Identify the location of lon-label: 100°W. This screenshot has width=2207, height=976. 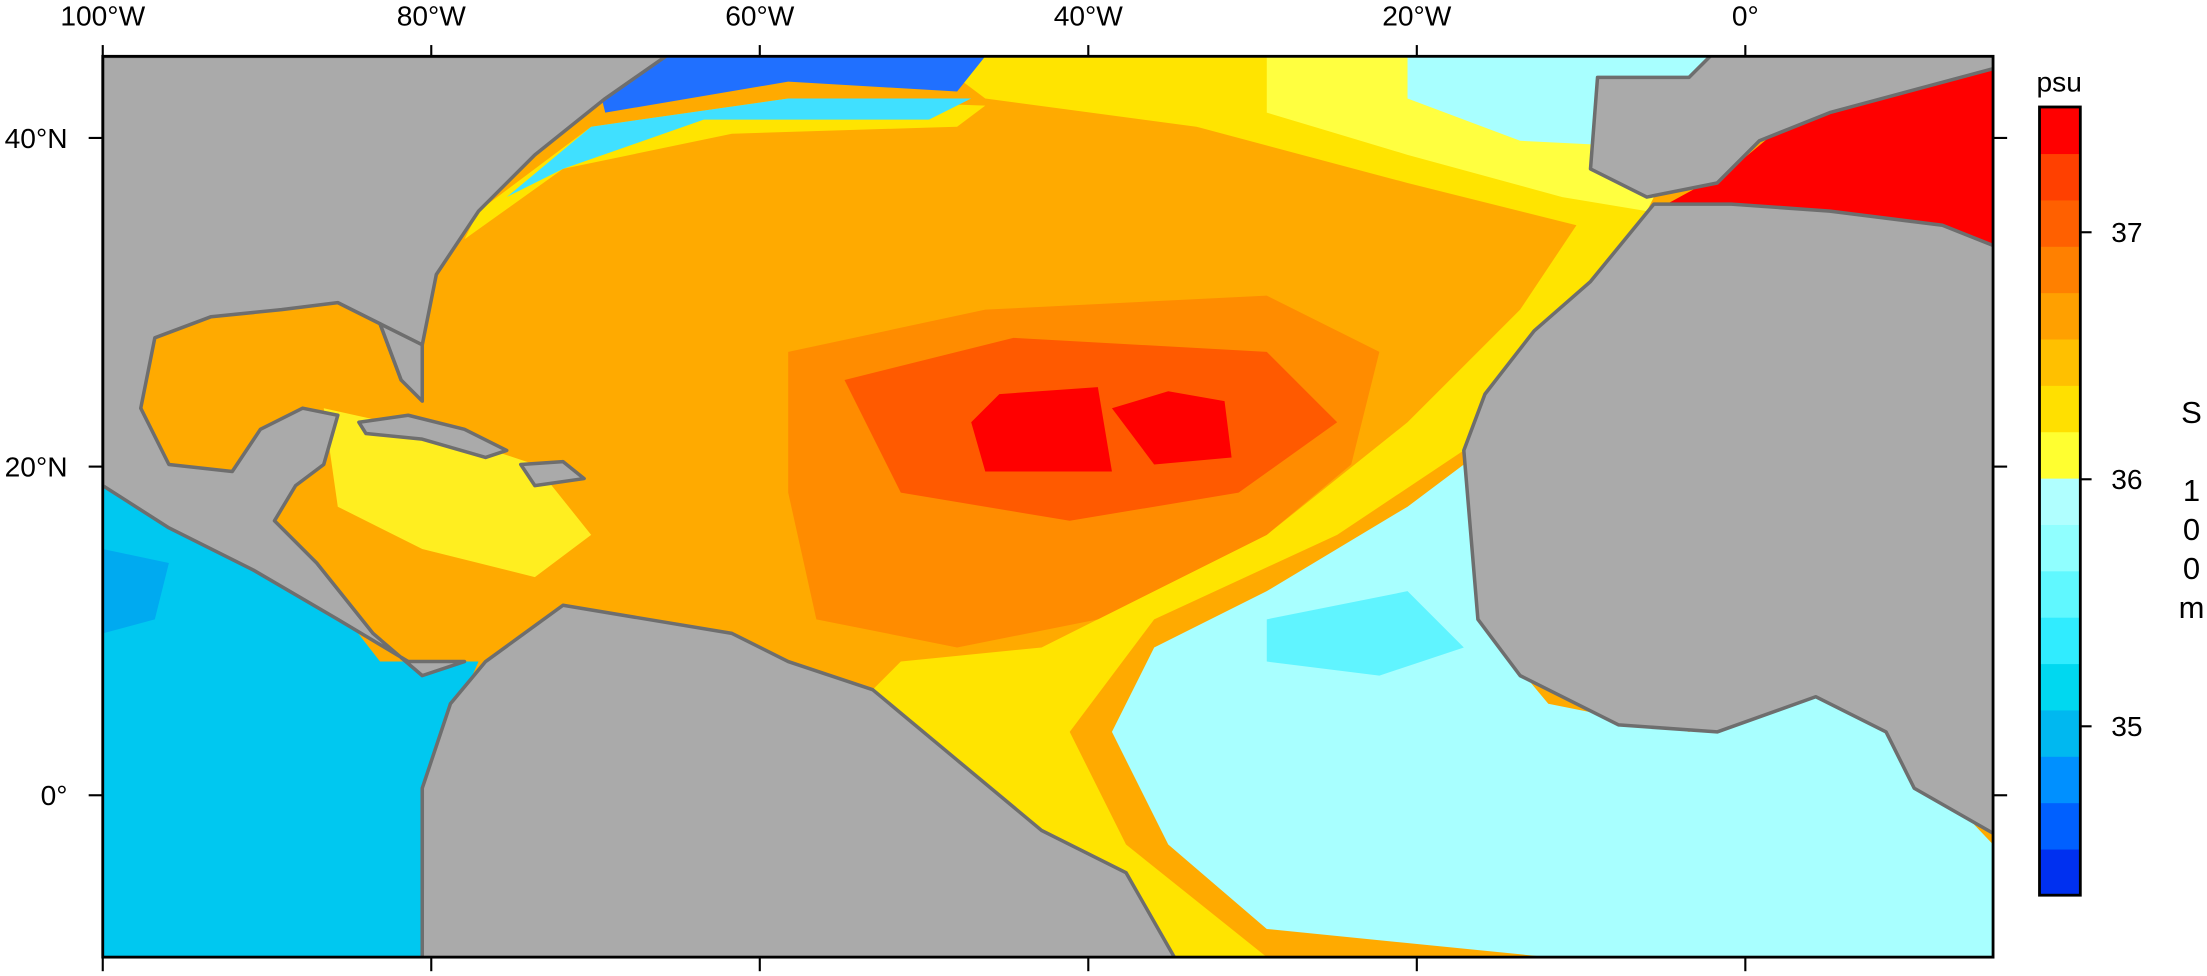
(102, 15).